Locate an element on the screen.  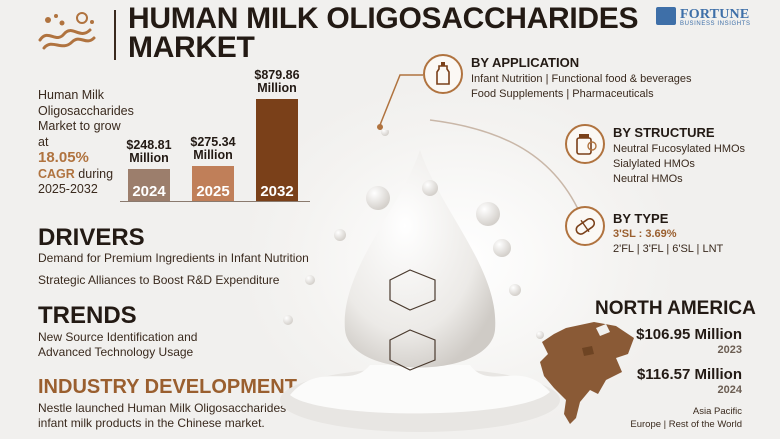
bar-year-label: 2025 is located at coordinates (213, 191).